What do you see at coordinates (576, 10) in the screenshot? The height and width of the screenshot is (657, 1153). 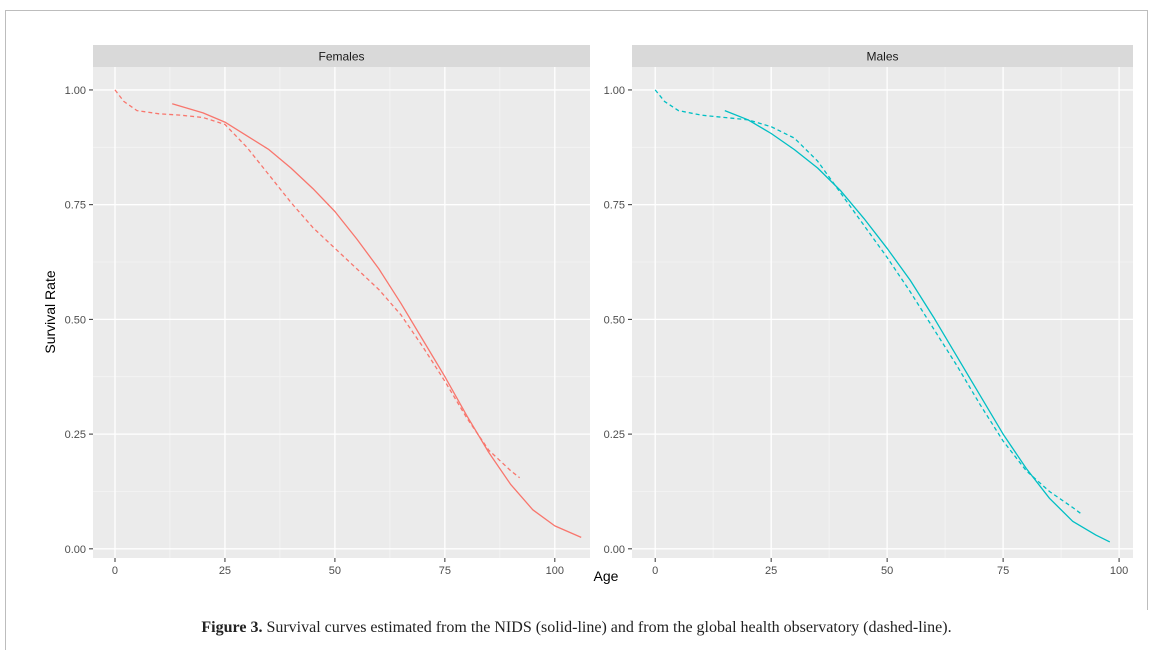 I see `frame-top-border` at bounding box center [576, 10].